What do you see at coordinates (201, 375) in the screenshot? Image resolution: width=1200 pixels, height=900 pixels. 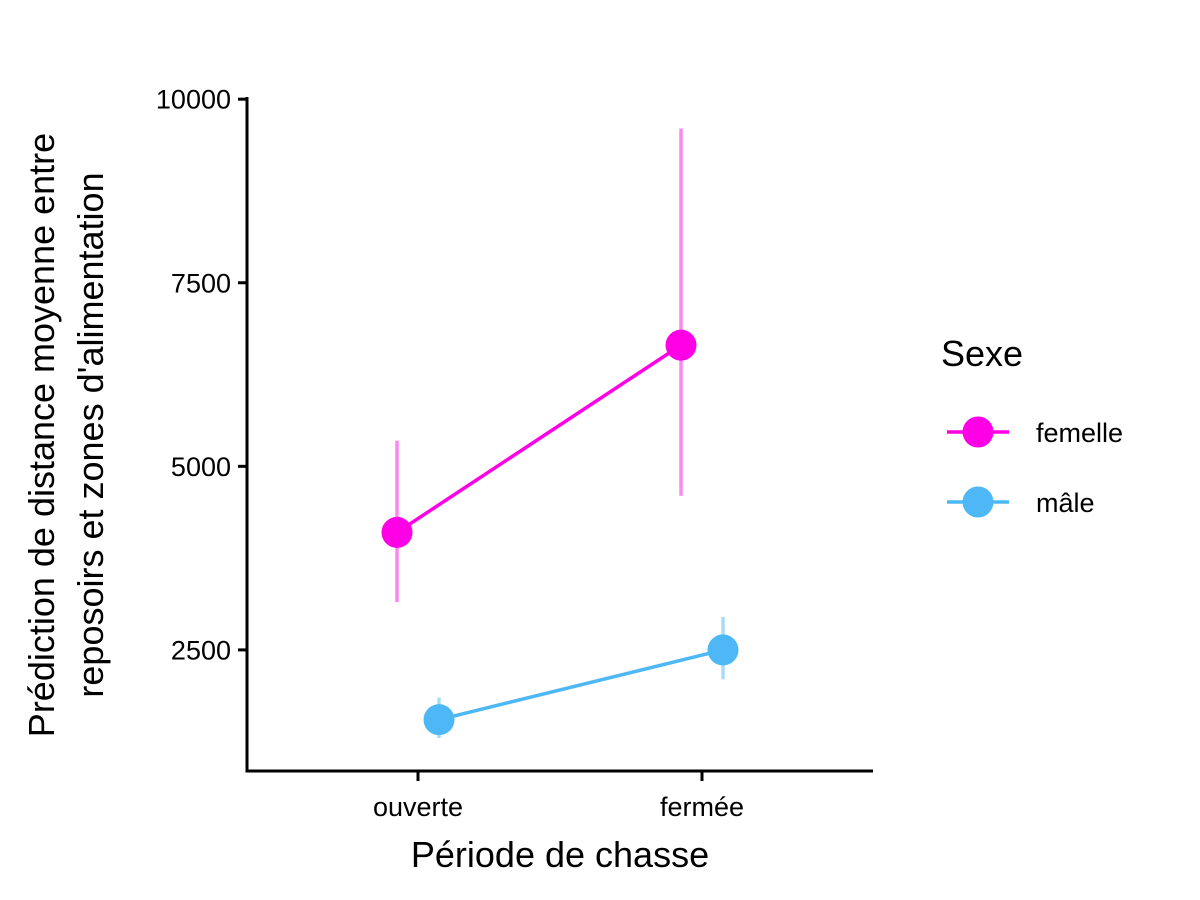 I see `y-ticks: 2500 5000 7500 10000` at bounding box center [201, 375].